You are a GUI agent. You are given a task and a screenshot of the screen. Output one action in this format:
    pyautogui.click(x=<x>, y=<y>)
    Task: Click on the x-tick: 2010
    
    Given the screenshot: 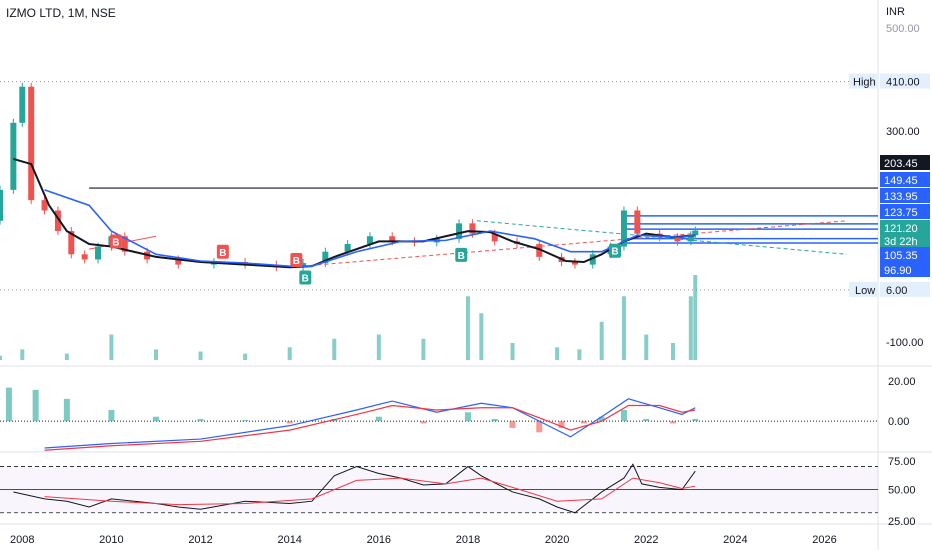 What is the action you would take?
    pyautogui.click(x=111, y=540)
    